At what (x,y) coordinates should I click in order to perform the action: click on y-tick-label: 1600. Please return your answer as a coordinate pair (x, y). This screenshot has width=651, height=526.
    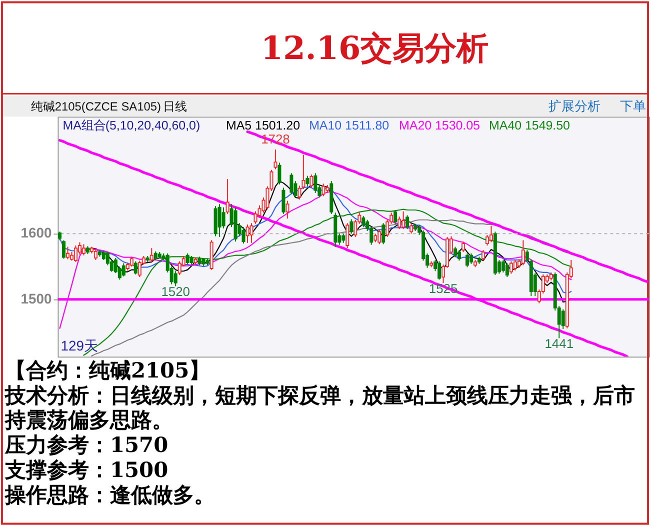
    Looking at the image, I should click on (36, 232).